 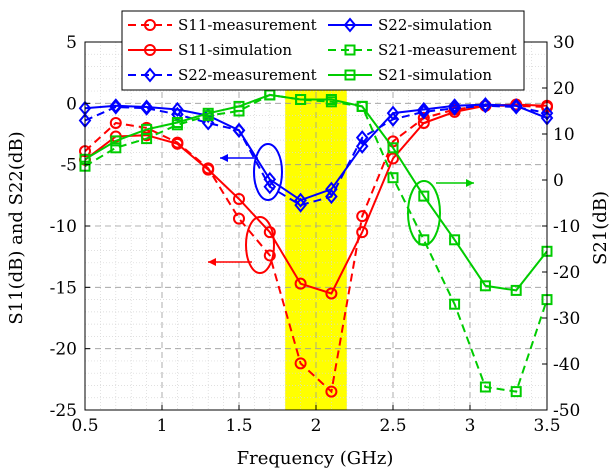 What do you see at coordinates (63, 350) in the screenshot?
I see `left-y-tick-label: -20` at bounding box center [63, 350].